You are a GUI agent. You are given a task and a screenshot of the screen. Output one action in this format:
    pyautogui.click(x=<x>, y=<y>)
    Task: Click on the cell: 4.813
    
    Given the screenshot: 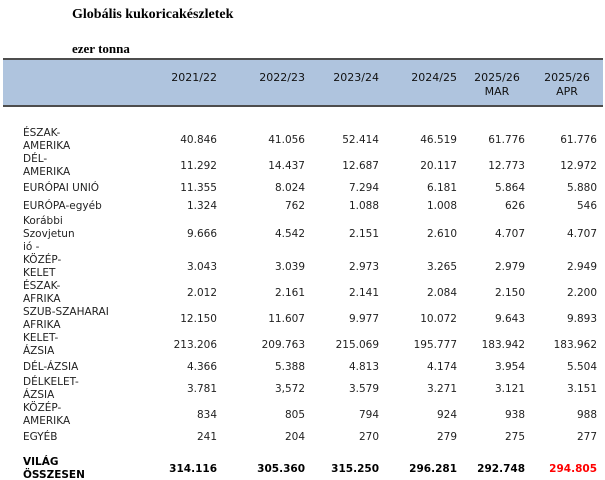 What is the action you would take?
    pyautogui.click(x=363, y=366)
    